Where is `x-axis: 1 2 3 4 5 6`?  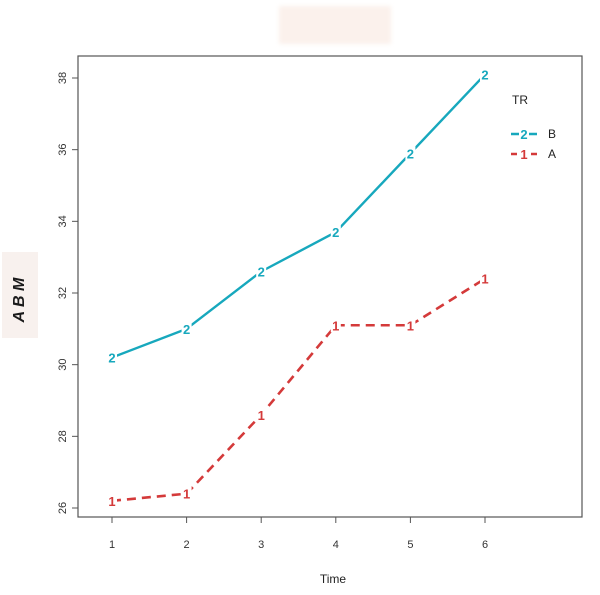
x-axis: 1 2 3 4 5 6 is located at coordinates (298, 534).